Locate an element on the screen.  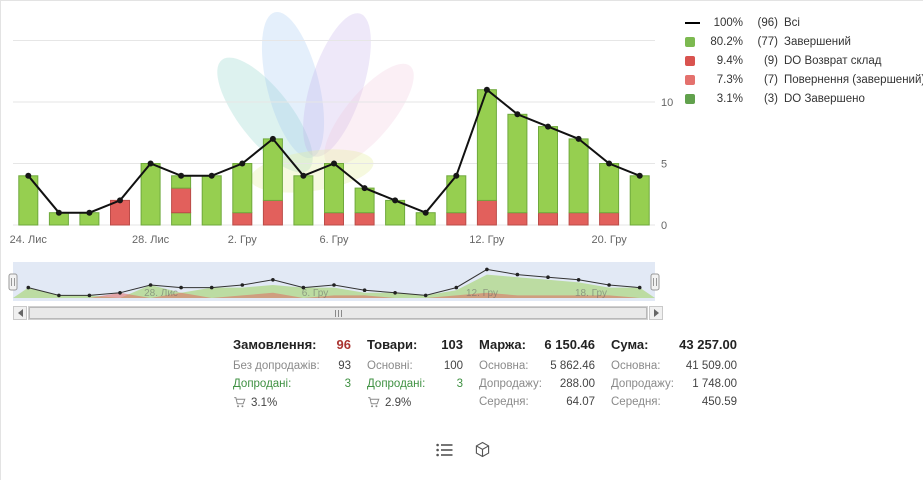
legend-pct: 100% is located at coordinates (728, 22).